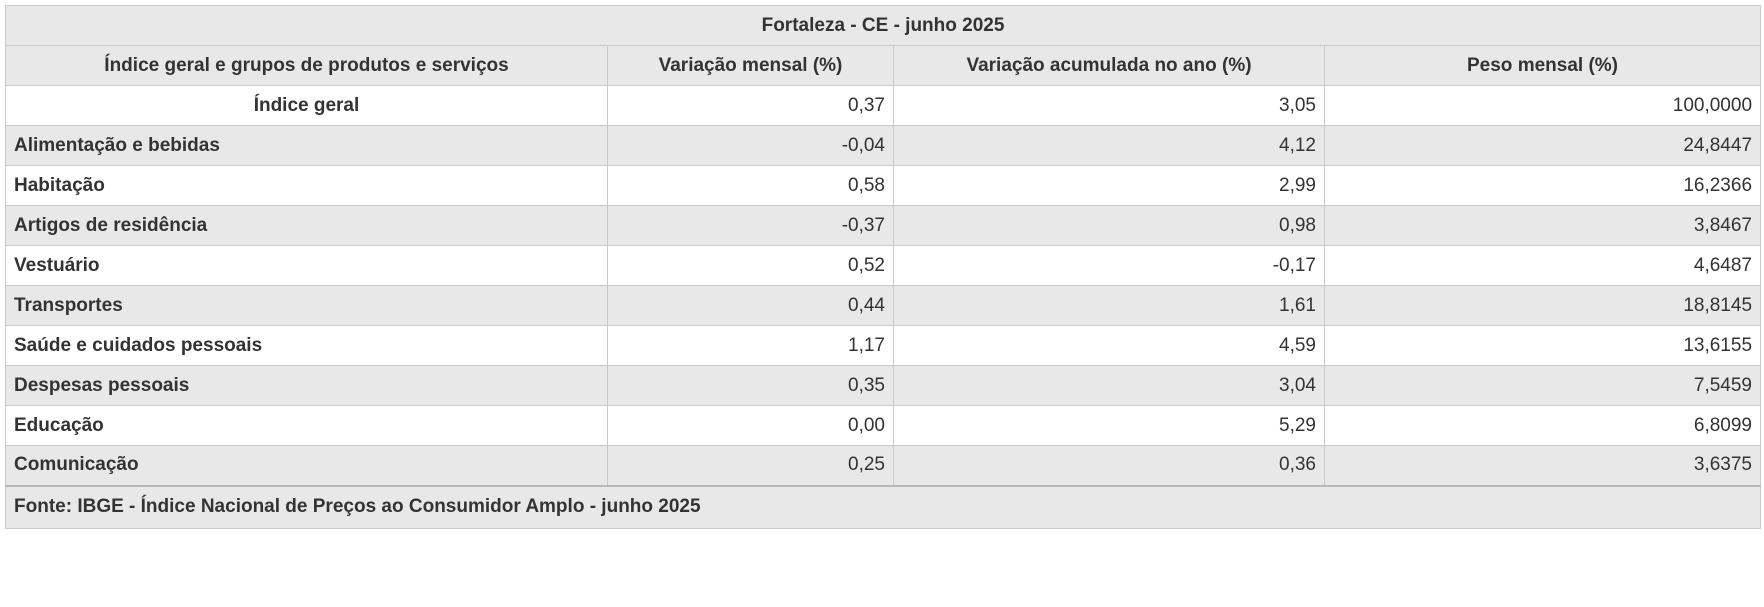 The height and width of the screenshot is (607, 1764). What do you see at coordinates (1109, 425) in the screenshot?
I see `cell-accumulated-variation: 5,29` at bounding box center [1109, 425].